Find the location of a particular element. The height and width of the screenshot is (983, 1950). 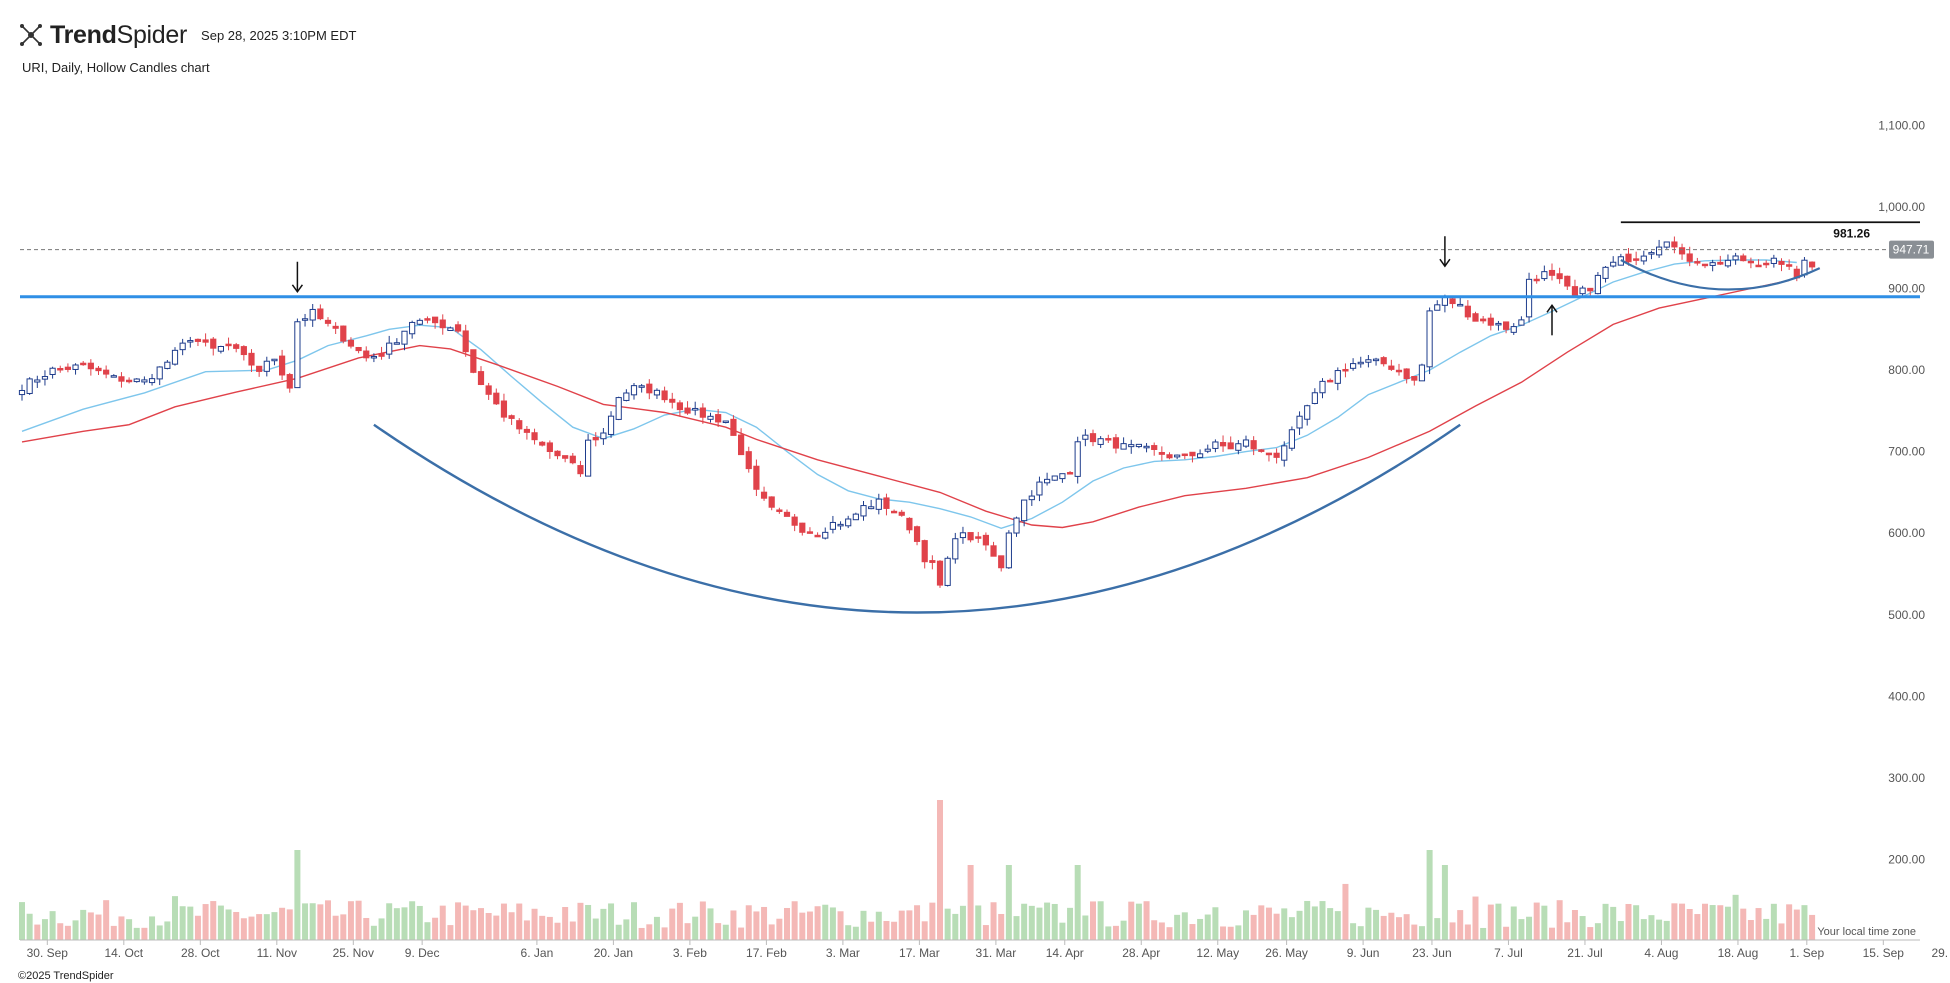

y-axis-tick-label: 300.00 is located at coordinates (1906, 778).